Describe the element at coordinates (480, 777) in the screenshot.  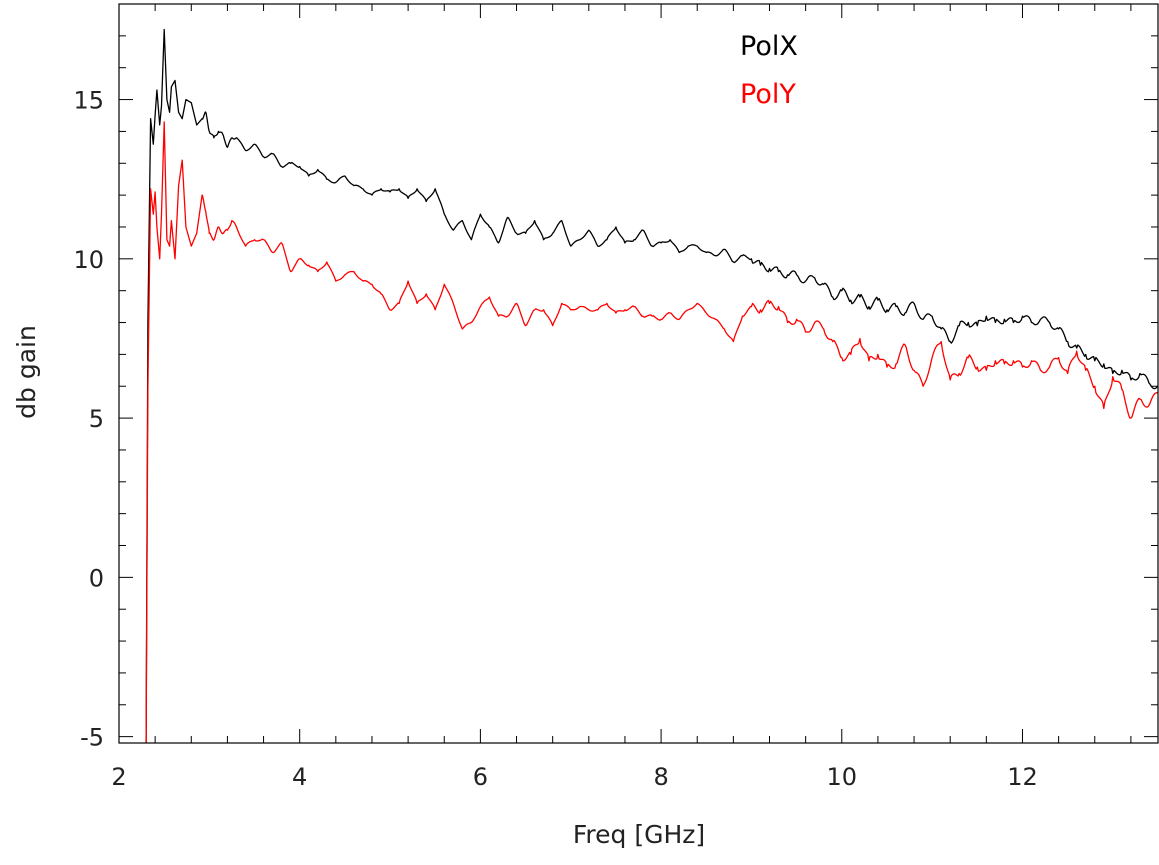
I see `x-tick-label: 6` at that location.